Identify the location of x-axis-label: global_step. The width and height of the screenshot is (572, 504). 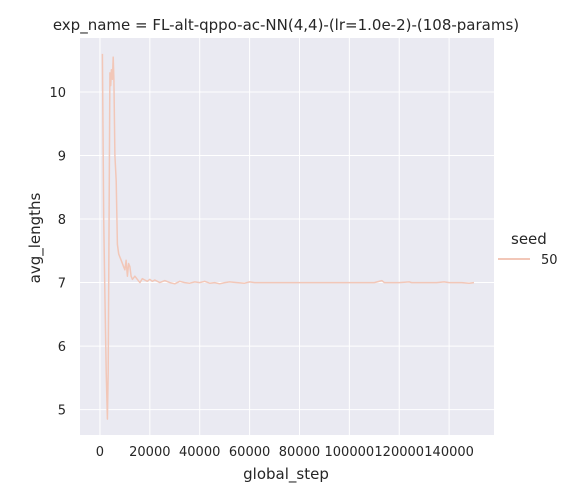
(286, 474).